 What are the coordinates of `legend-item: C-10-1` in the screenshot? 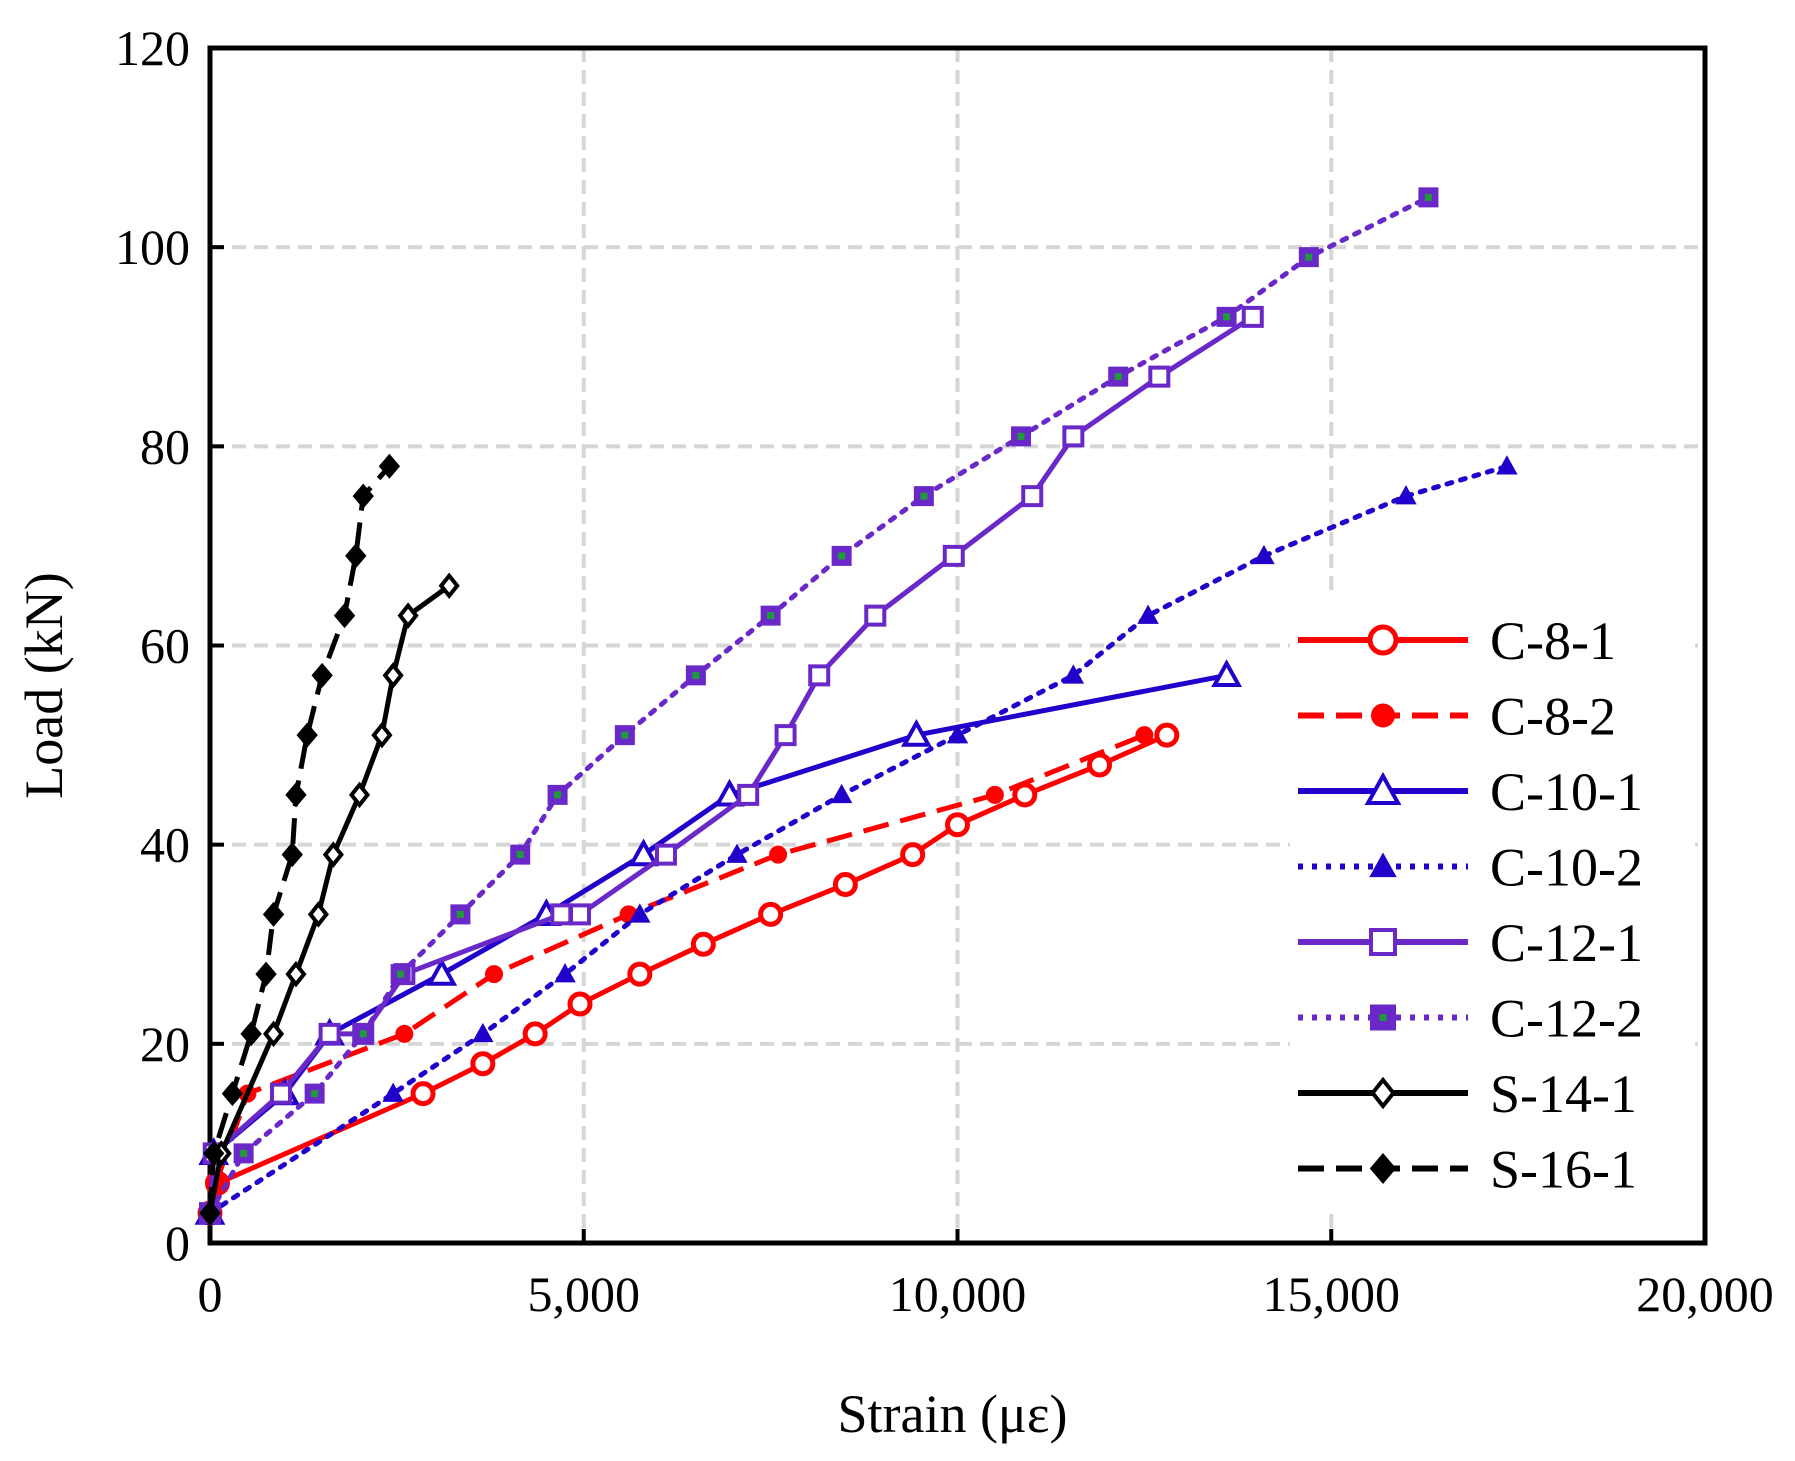 It's located at (1470, 792).